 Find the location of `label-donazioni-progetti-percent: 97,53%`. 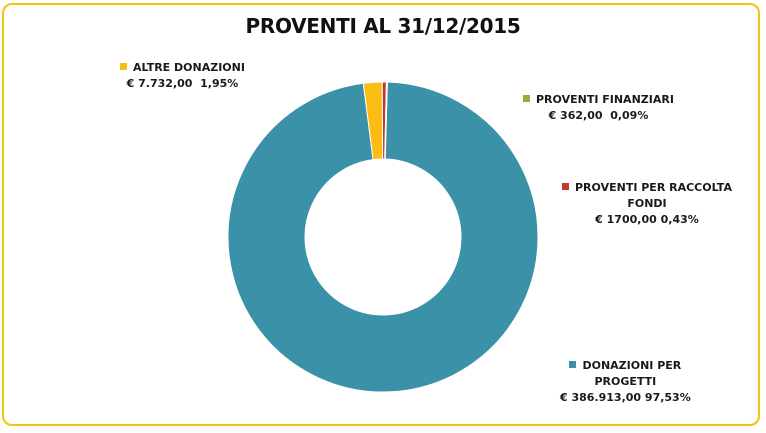

label-donazioni-progetti-percent: 97,53% is located at coordinates (667, 397).